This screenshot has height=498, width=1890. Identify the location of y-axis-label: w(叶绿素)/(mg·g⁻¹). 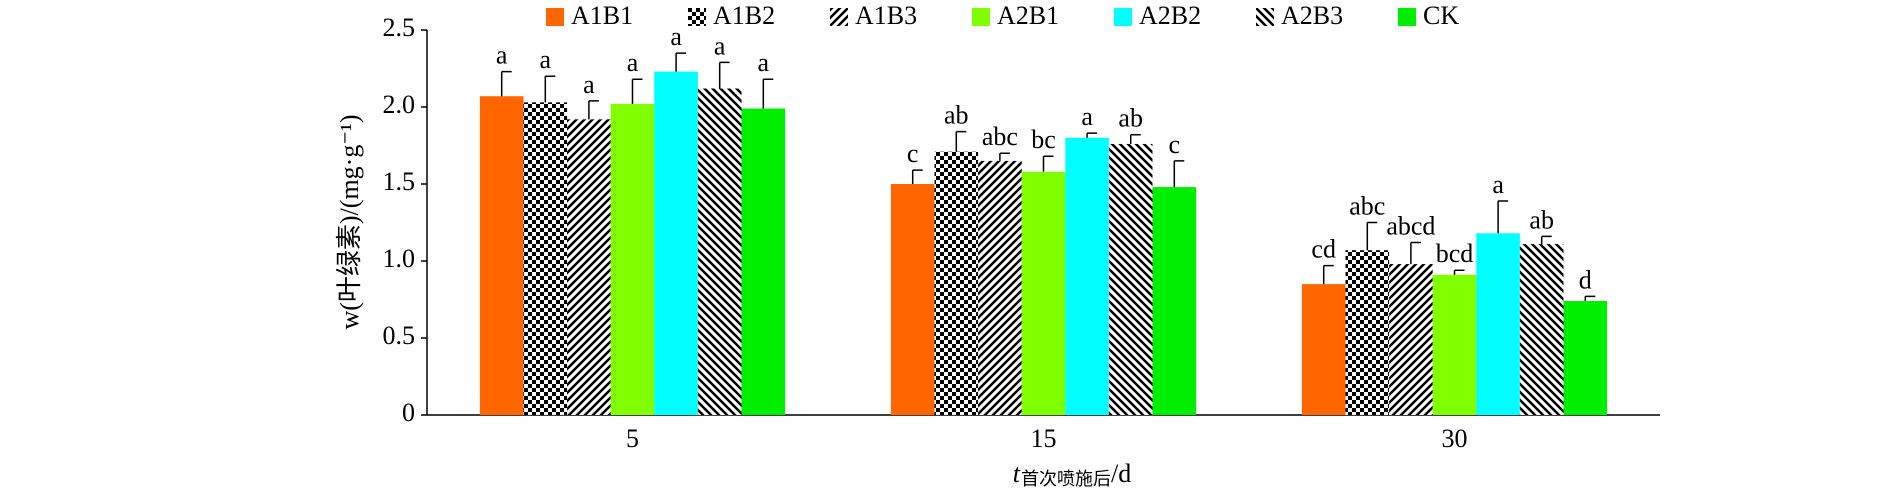
(349, 221).